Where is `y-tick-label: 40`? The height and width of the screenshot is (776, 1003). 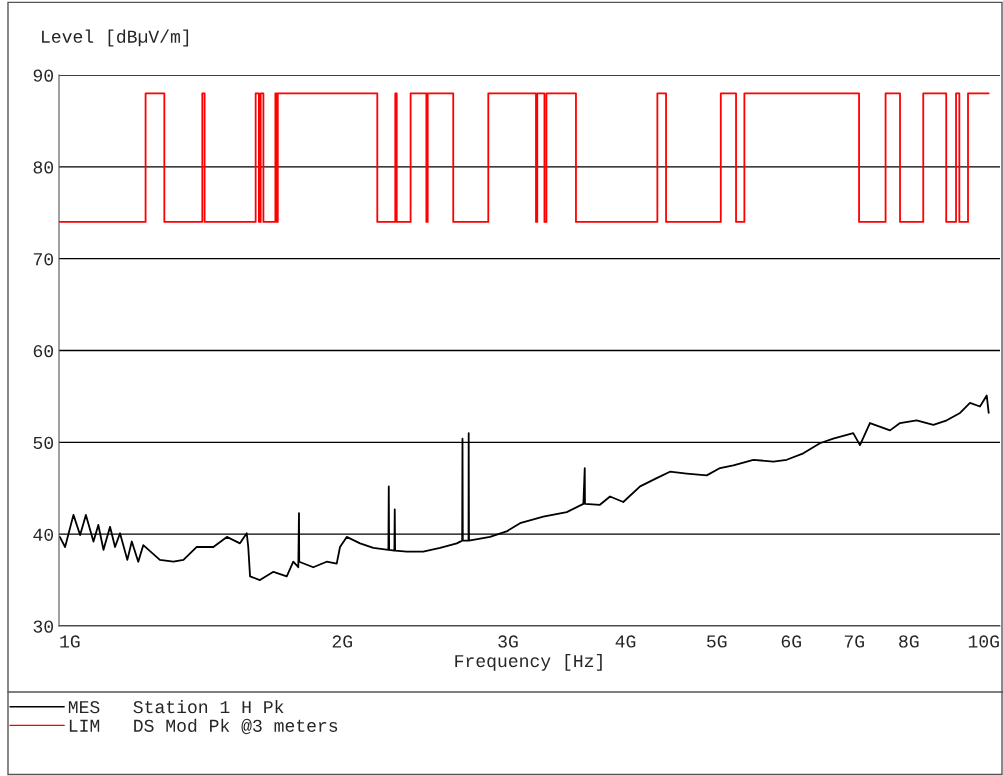 y-tick-label: 40 is located at coordinates (43, 534).